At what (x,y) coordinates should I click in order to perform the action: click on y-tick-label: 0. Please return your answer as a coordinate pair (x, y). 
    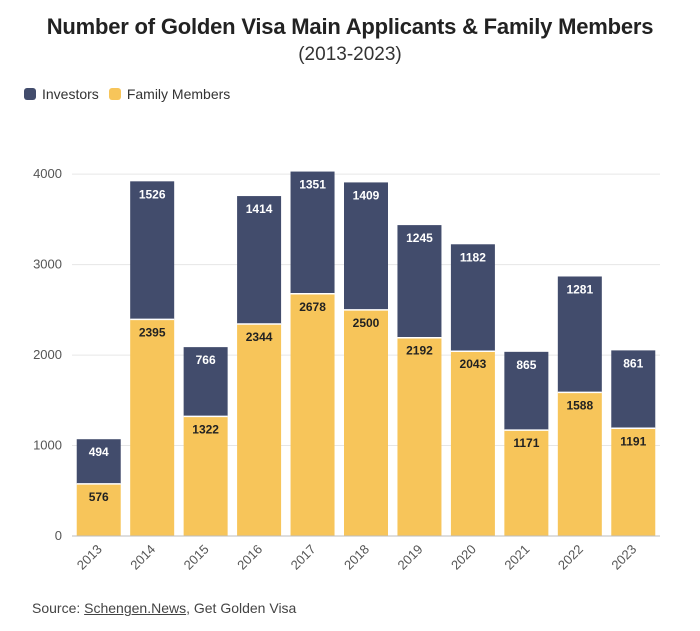
    Looking at the image, I should click on (58, 535).